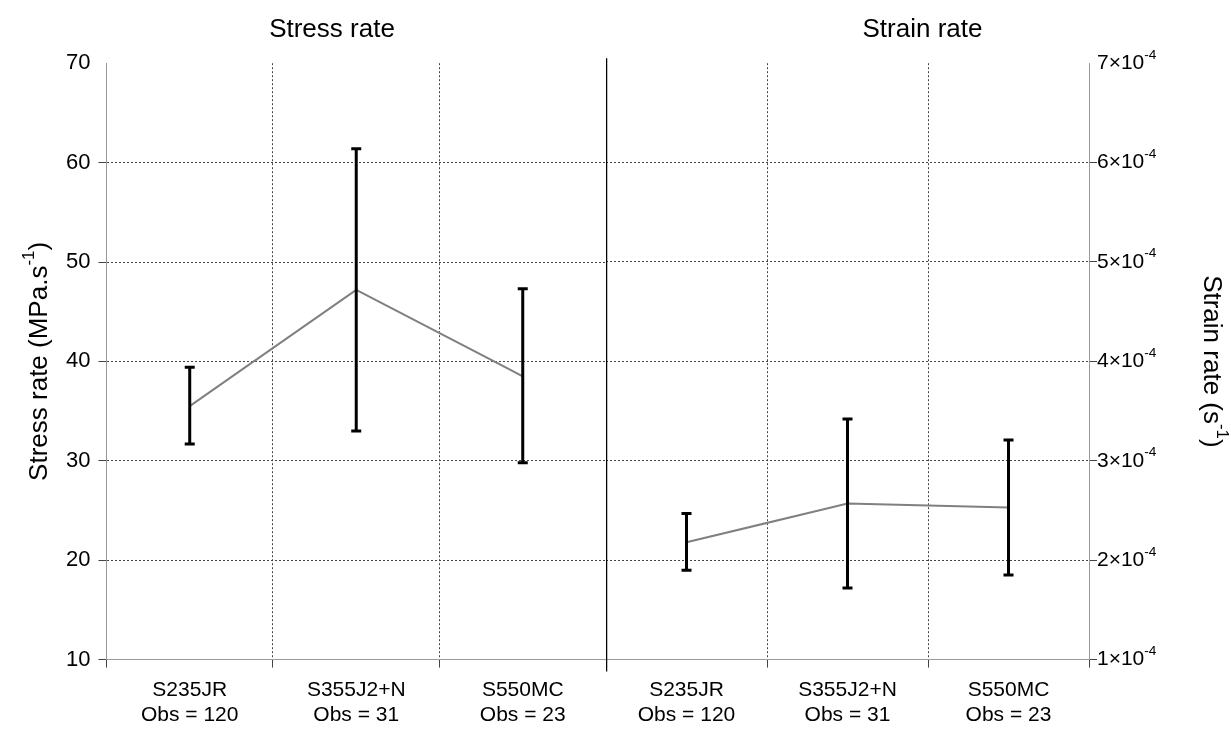  I want to click on y-tick-label: 50, so click(78, 261).